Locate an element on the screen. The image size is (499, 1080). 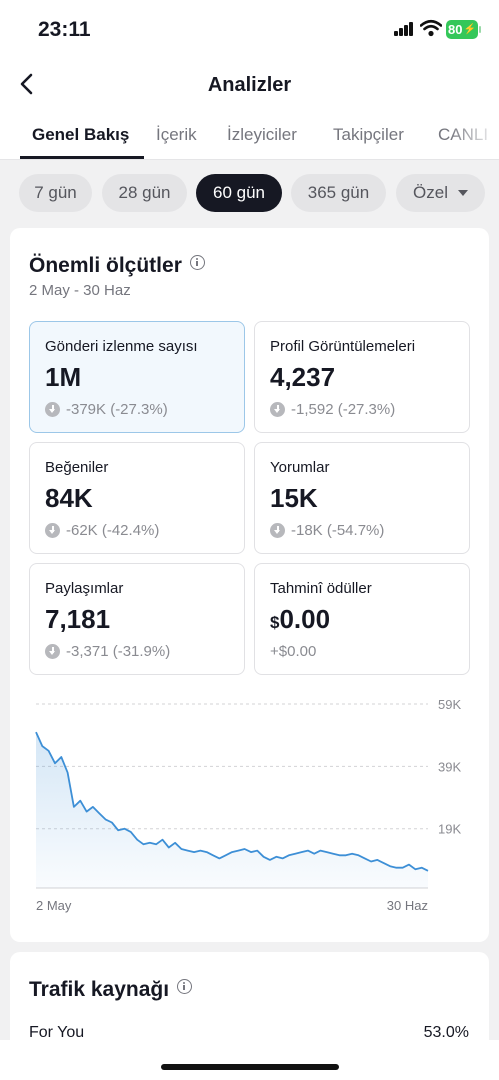
nav-bar: Analizler is located at coordinates (249, 86).